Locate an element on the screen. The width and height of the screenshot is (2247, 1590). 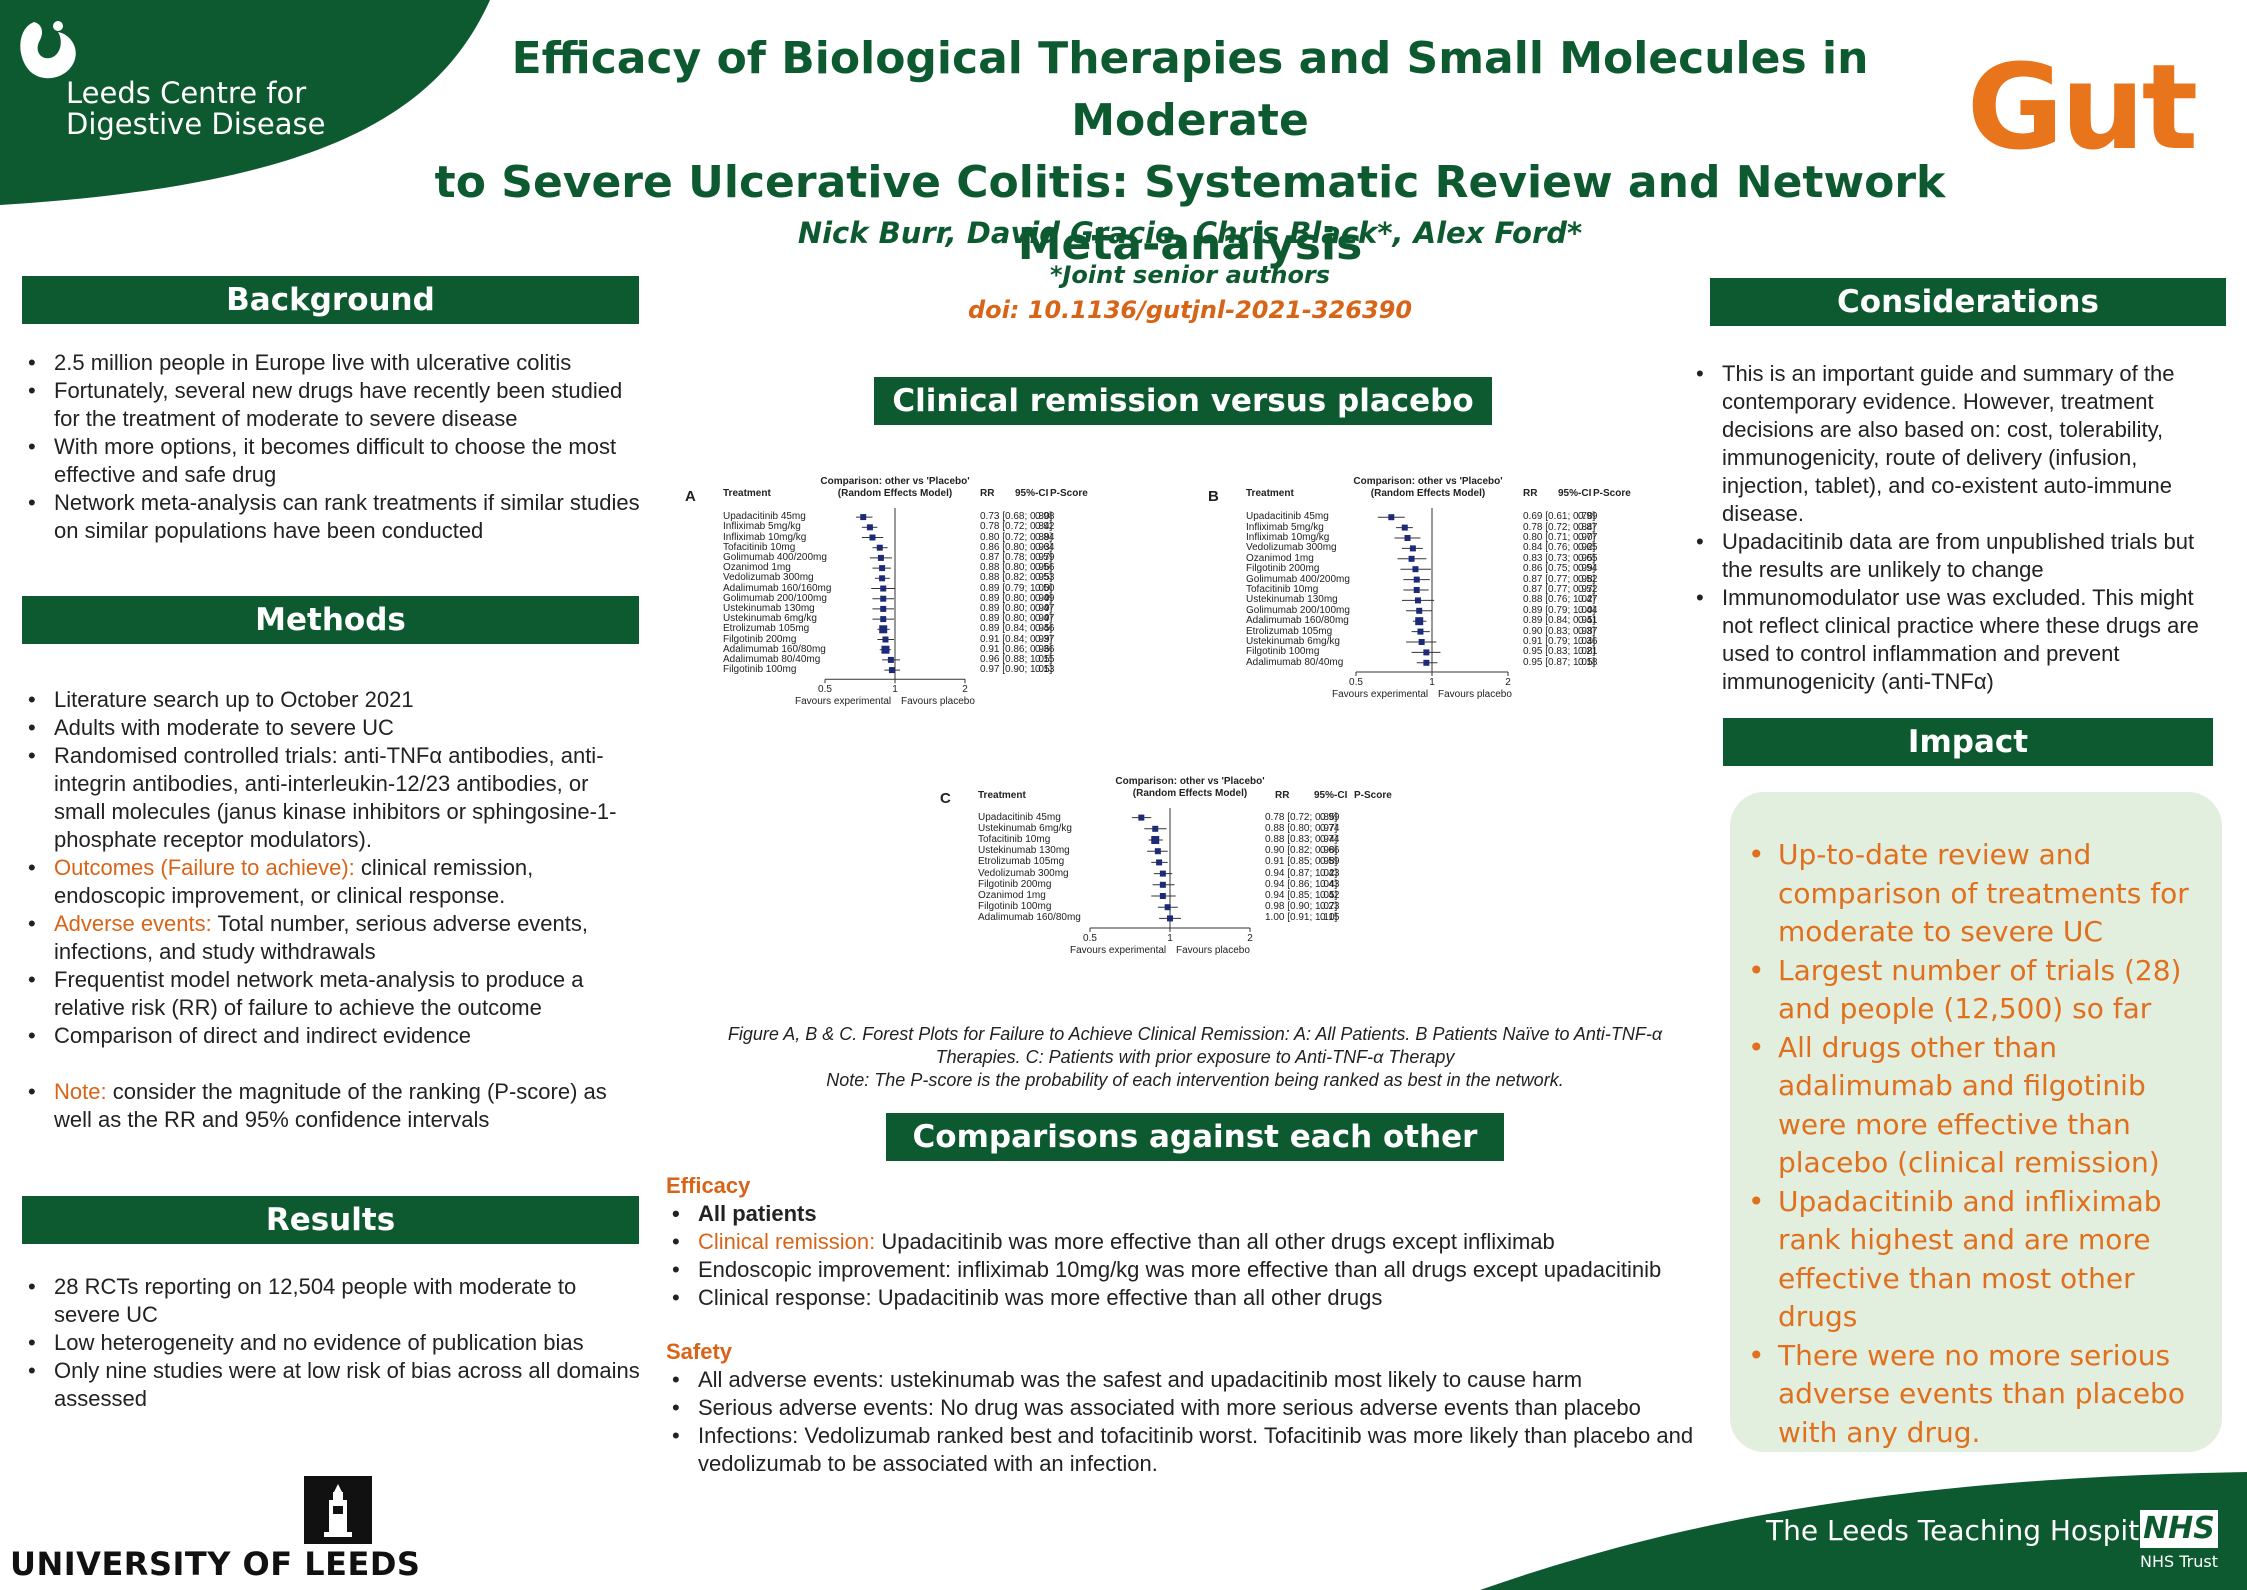
pscore-label: 0.54 is located at coordinates (1588, 569).